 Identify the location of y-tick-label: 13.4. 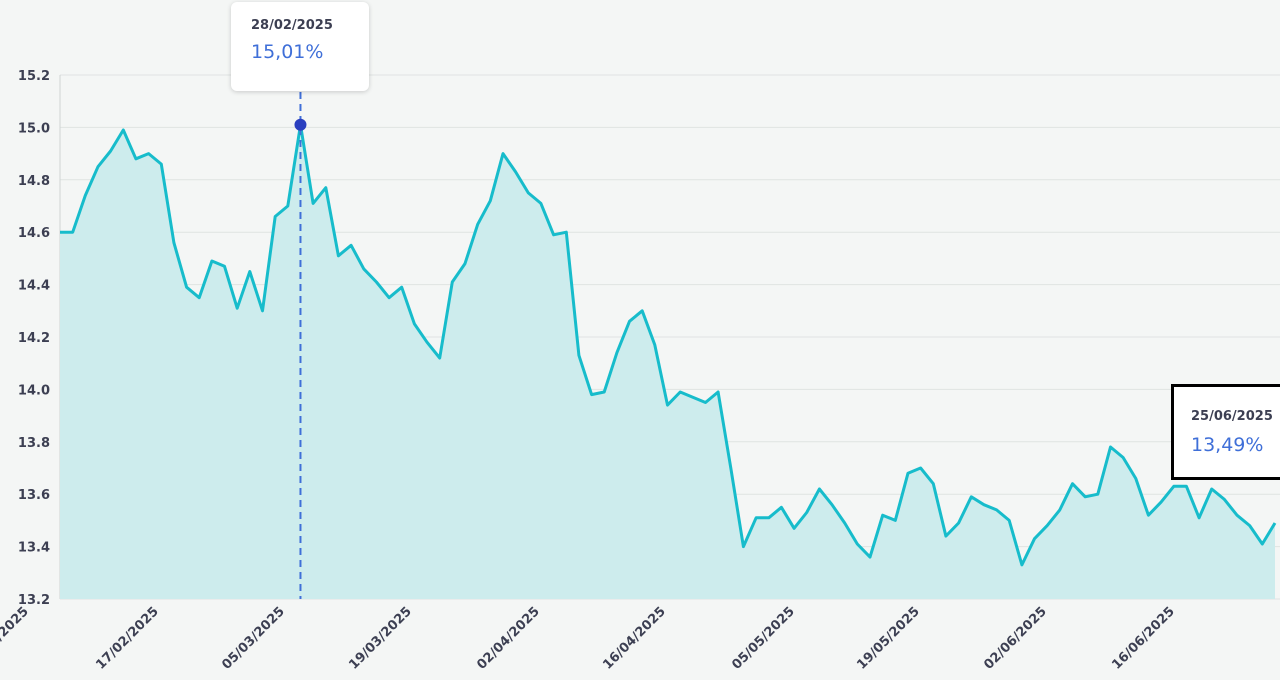
(34, 548).